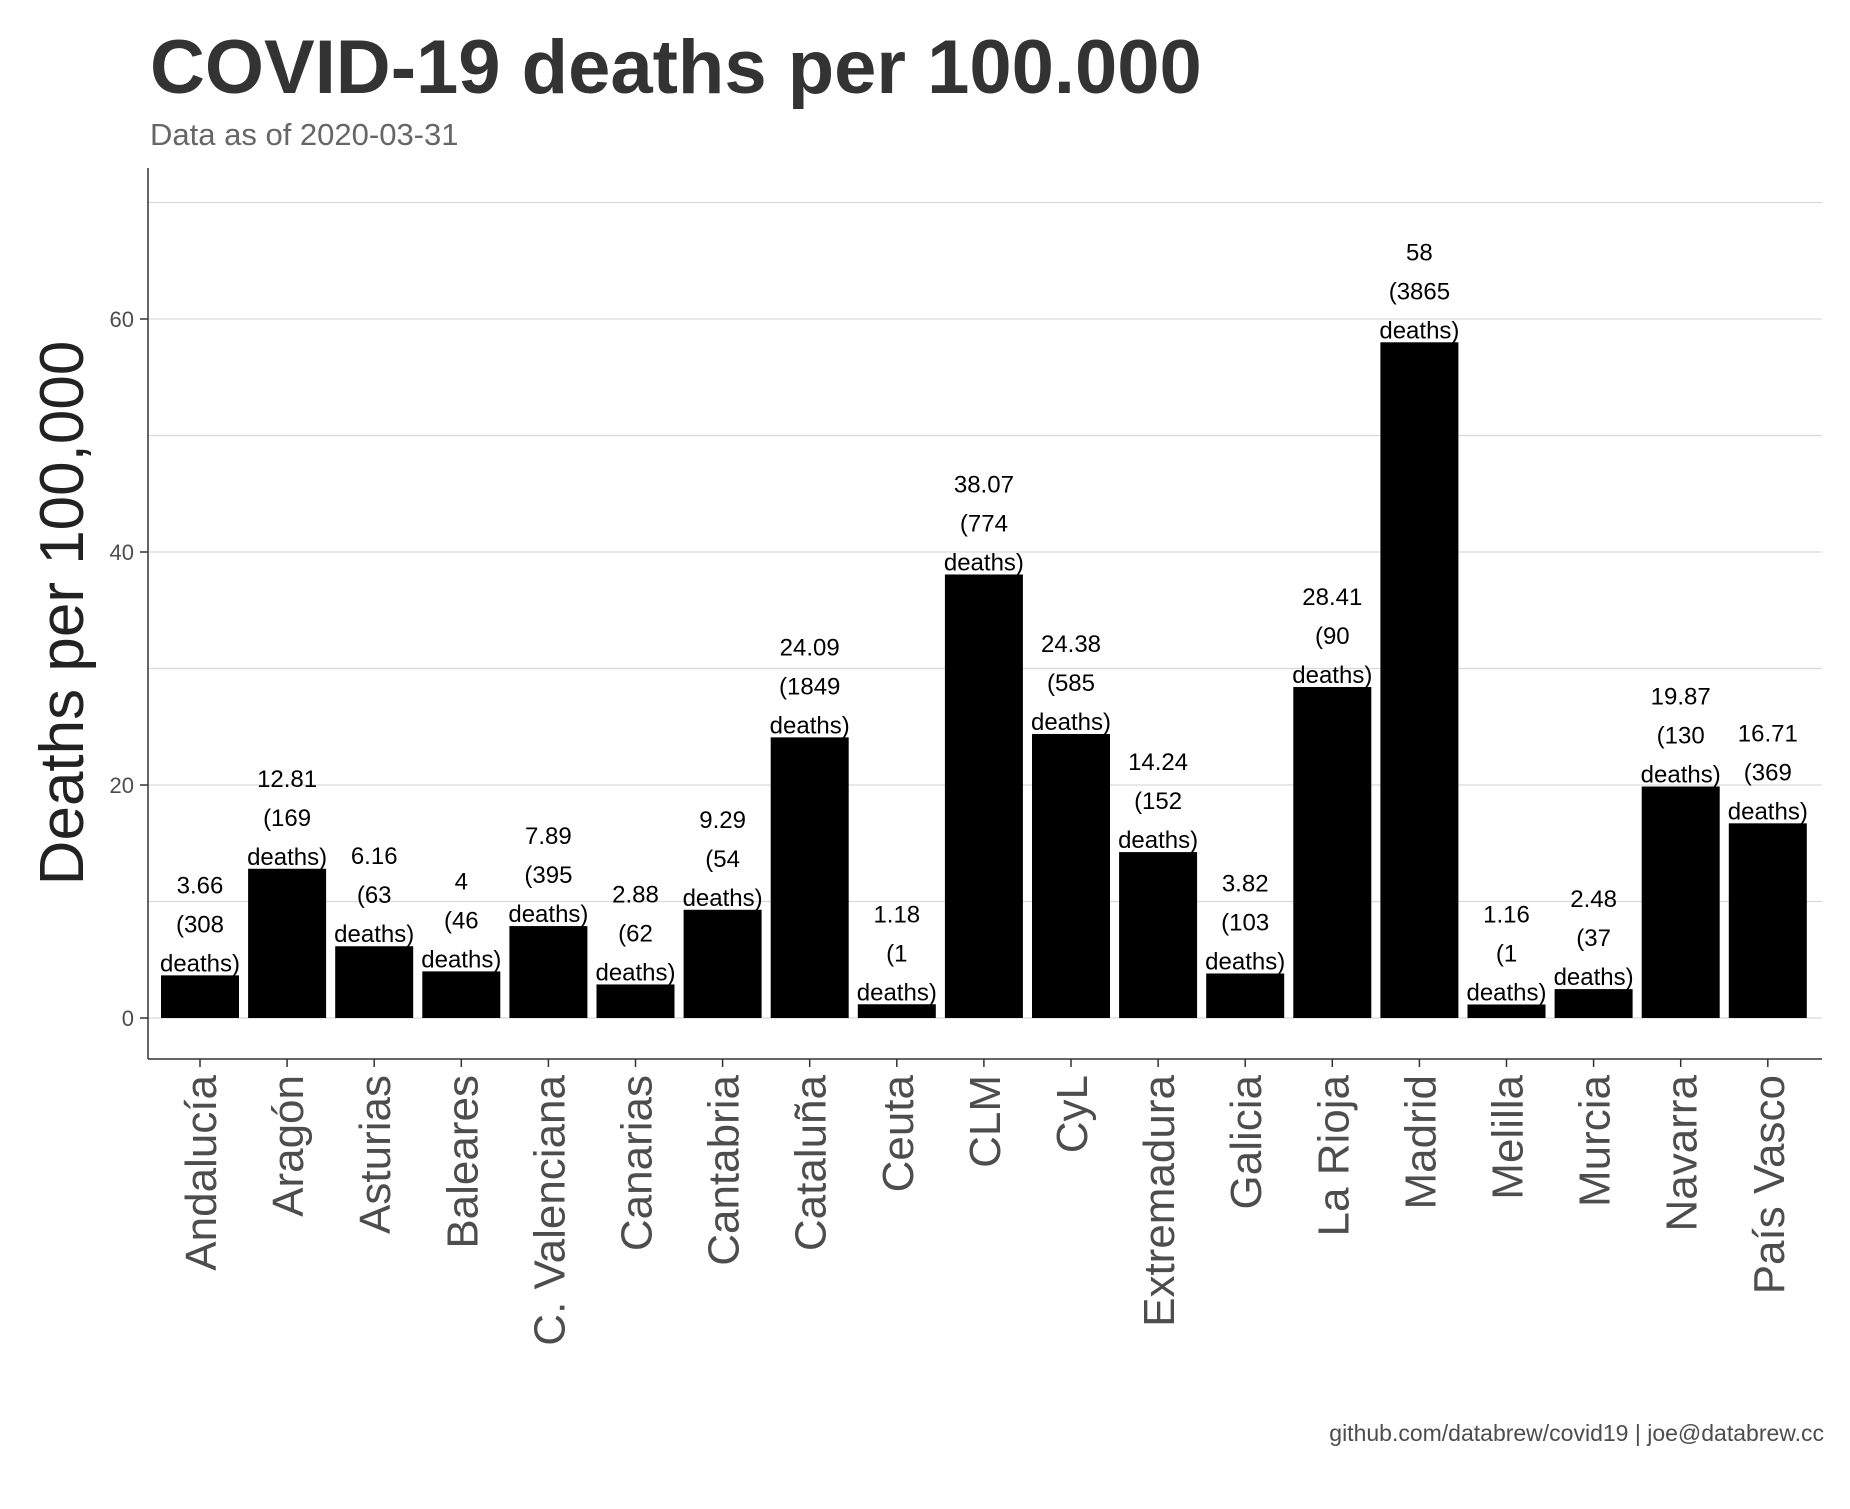 This screenshot has height=1509, width=1850. Describe the element at coordinates (985, 1121) in the screenshot. I see `x-tick-label: CLM` at that location.